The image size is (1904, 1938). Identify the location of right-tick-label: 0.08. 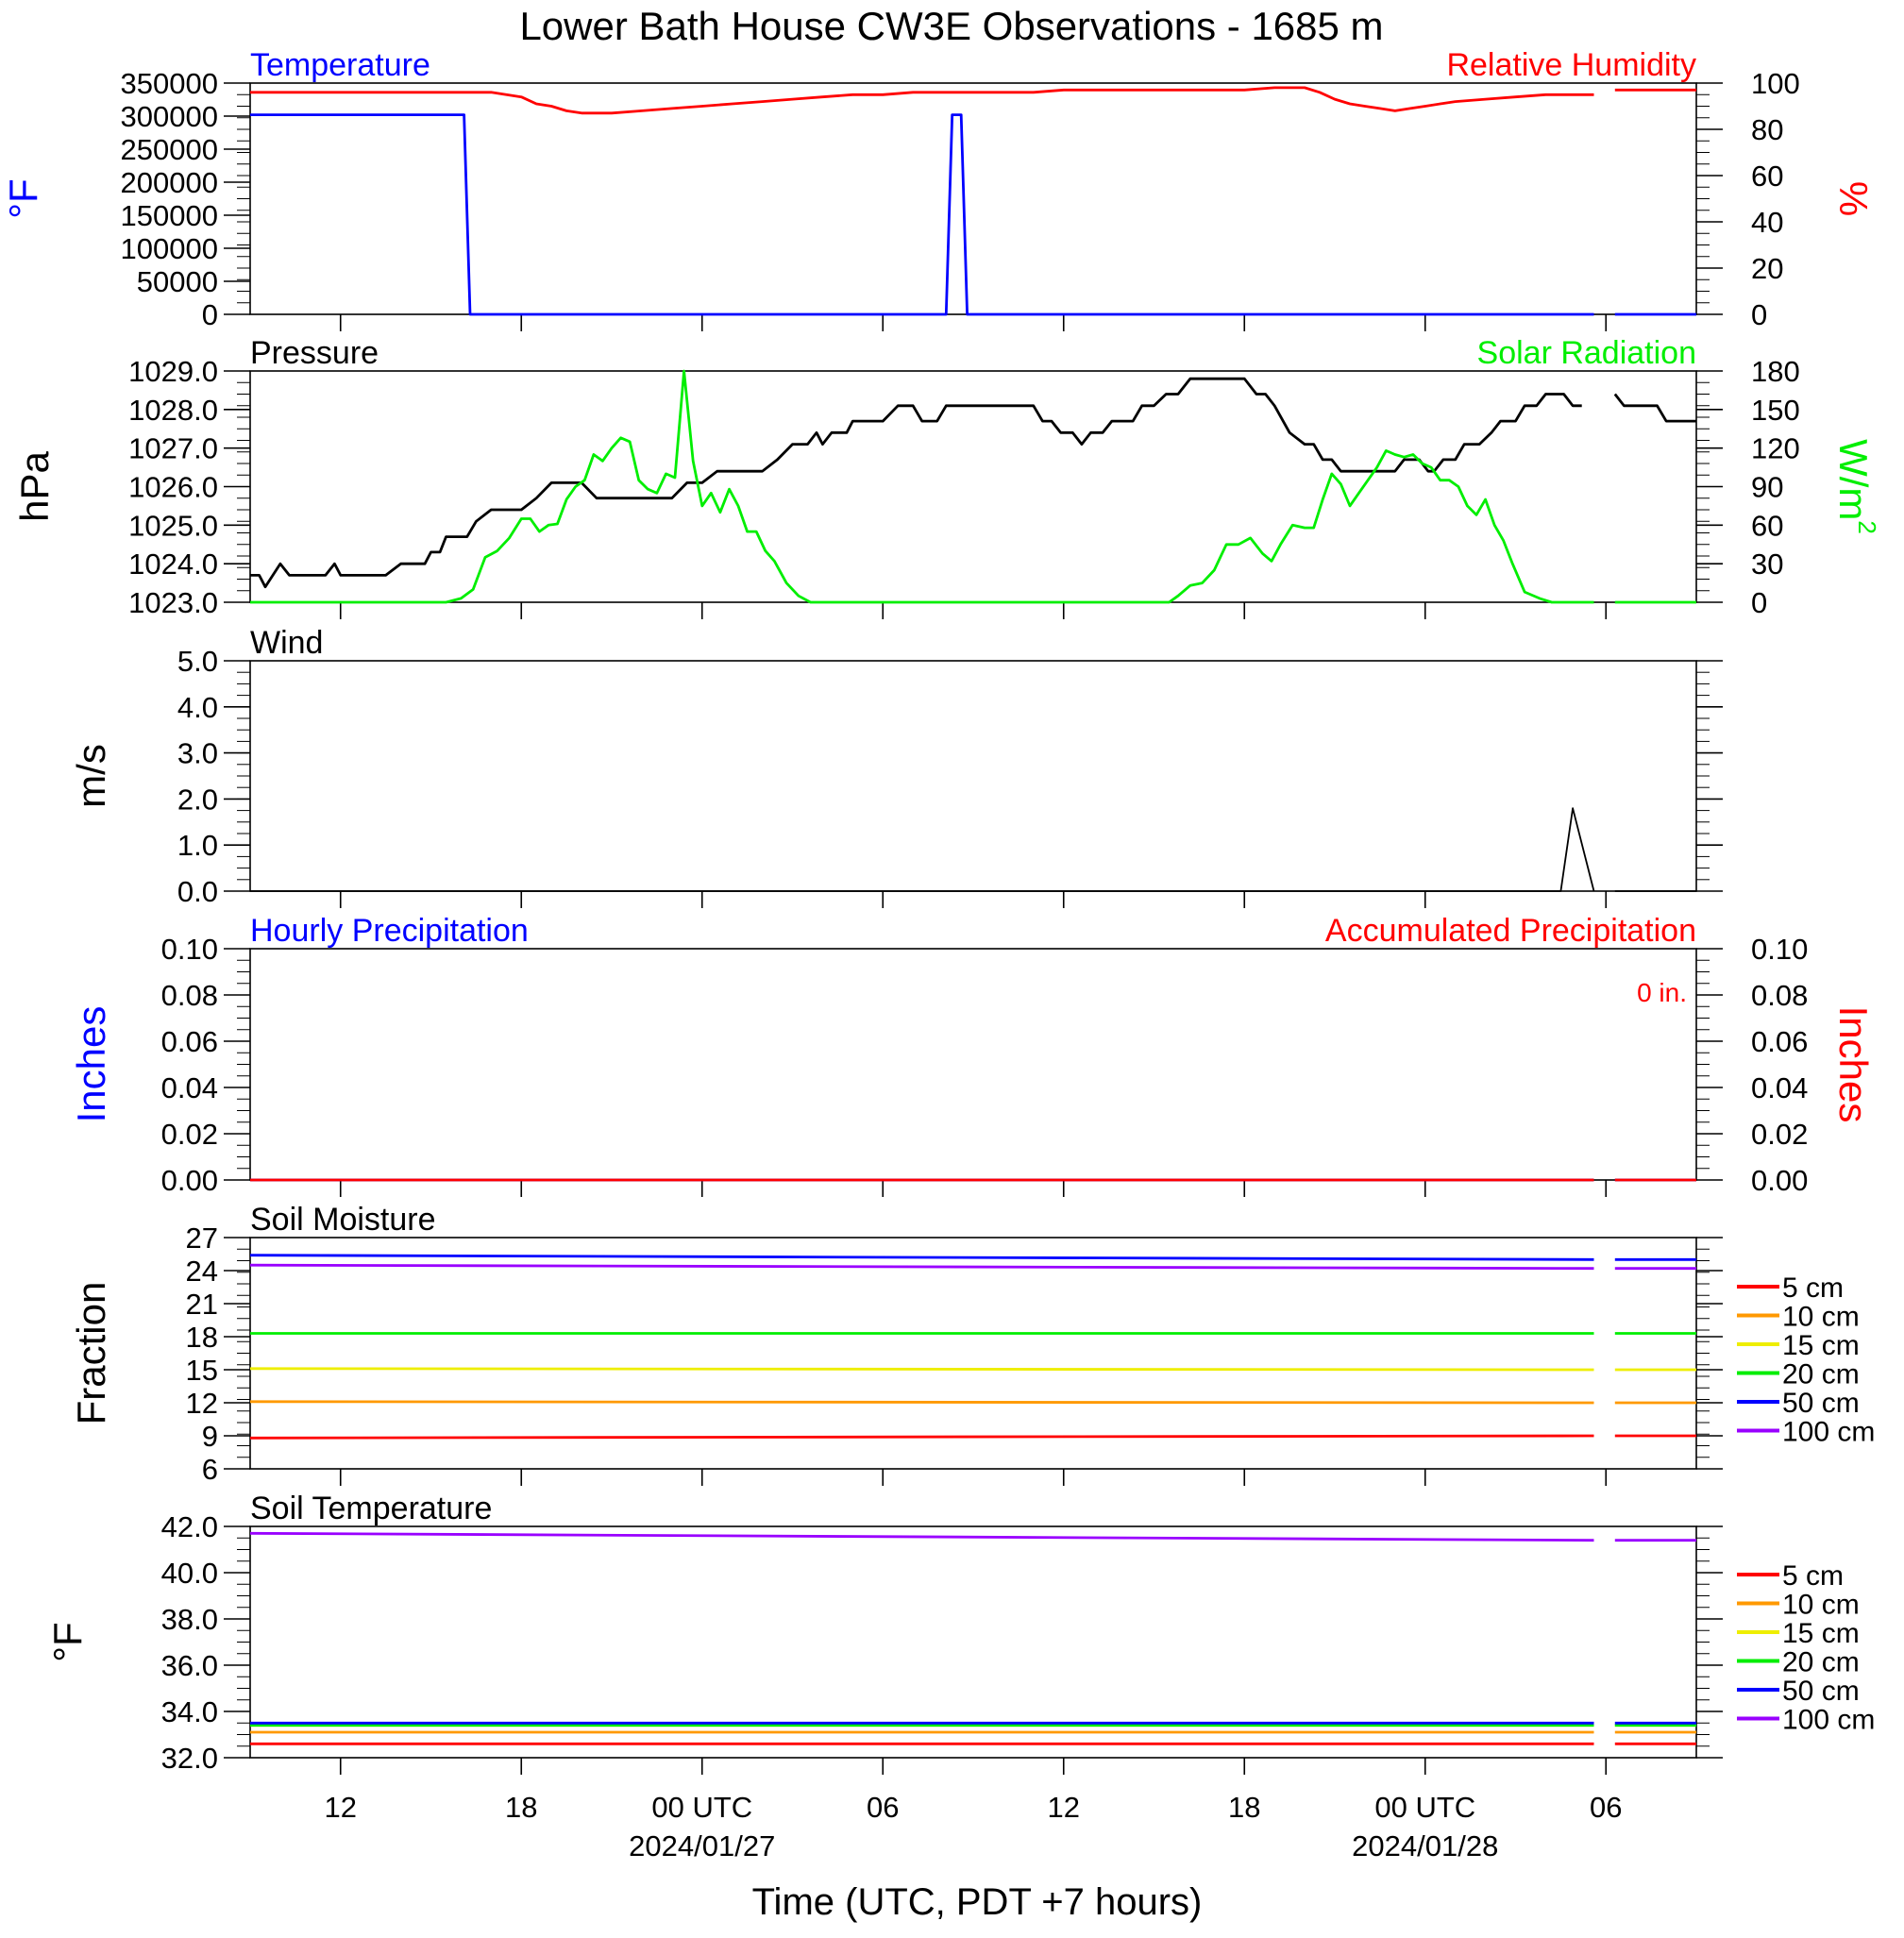
(1779, 995).